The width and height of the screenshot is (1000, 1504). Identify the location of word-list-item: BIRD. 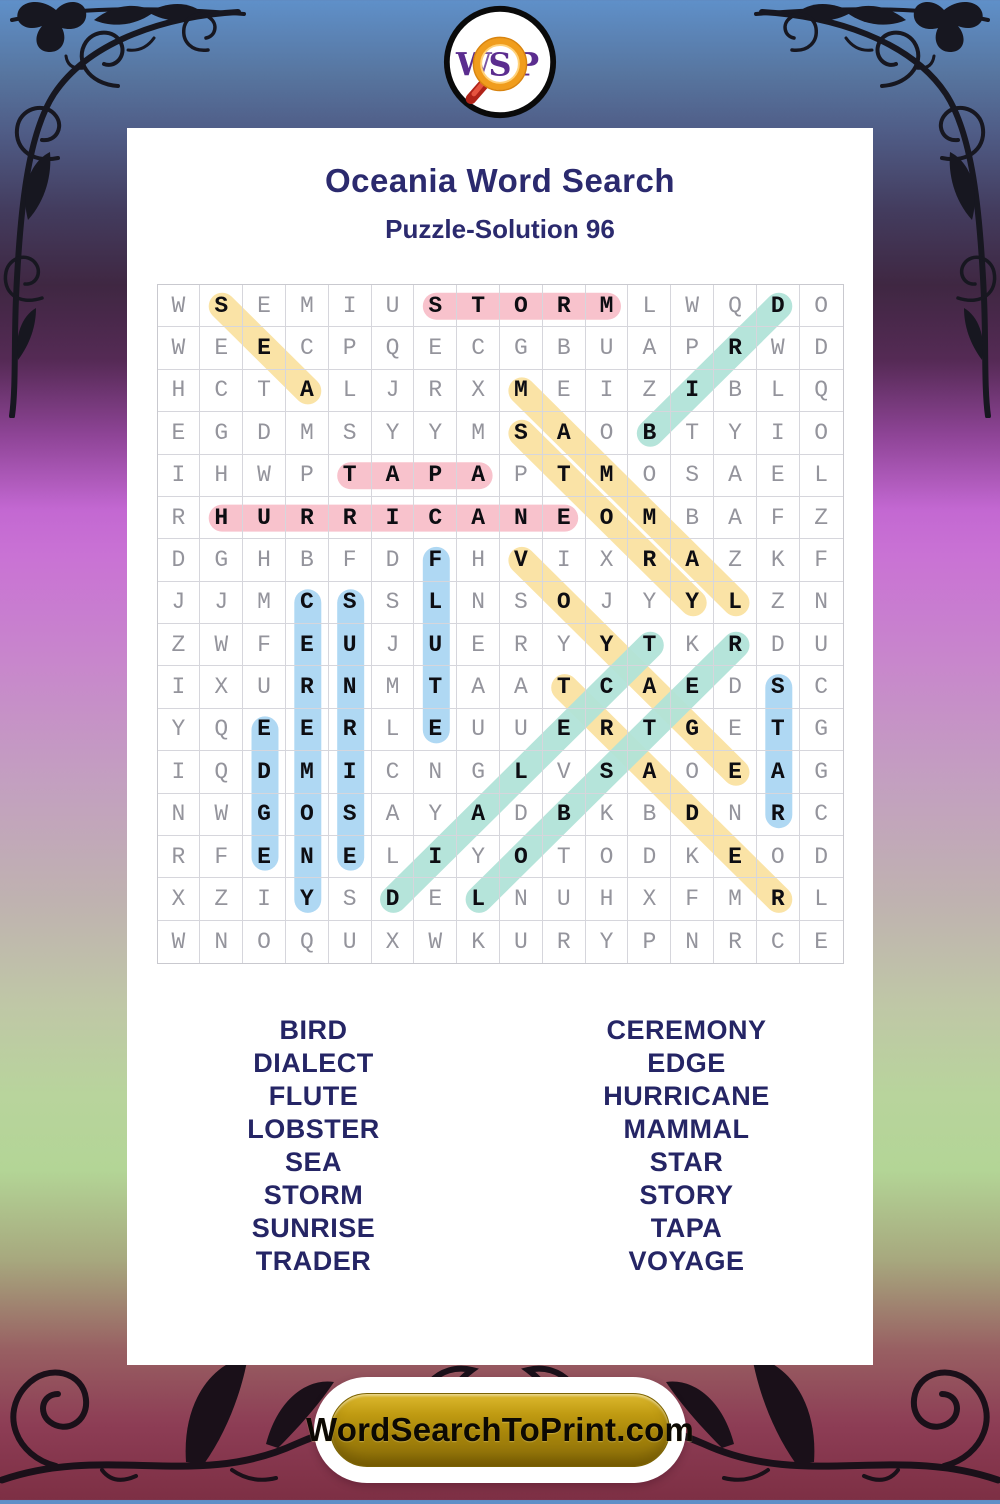
(313, 1030).